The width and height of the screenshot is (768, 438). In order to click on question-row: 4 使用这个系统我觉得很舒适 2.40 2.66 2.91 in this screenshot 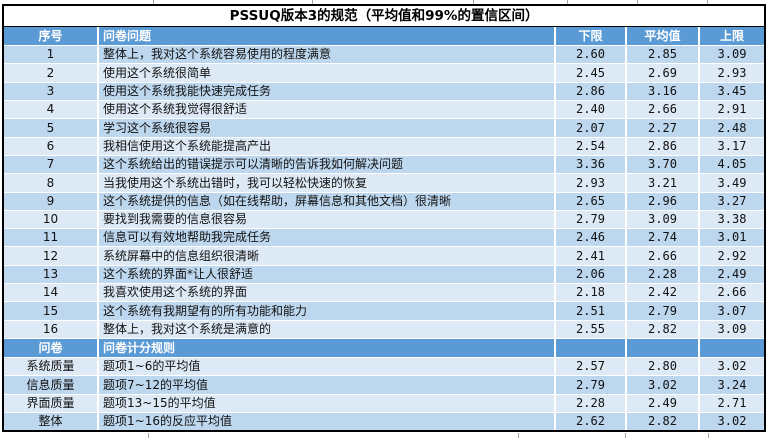, I will do `click(384, 110)`.